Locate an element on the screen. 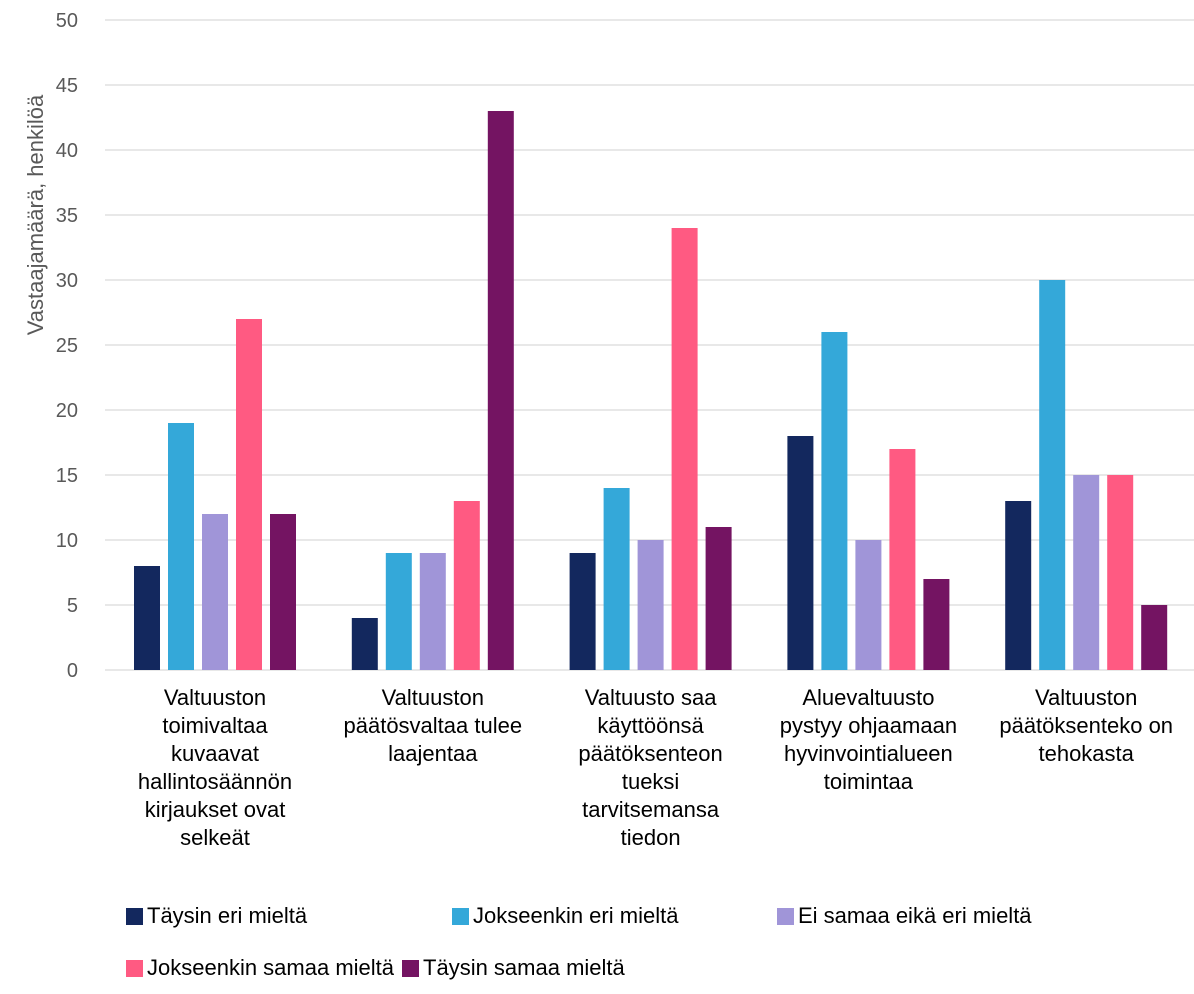  y-tick-label: 25 is located at coordinates (67, 346).